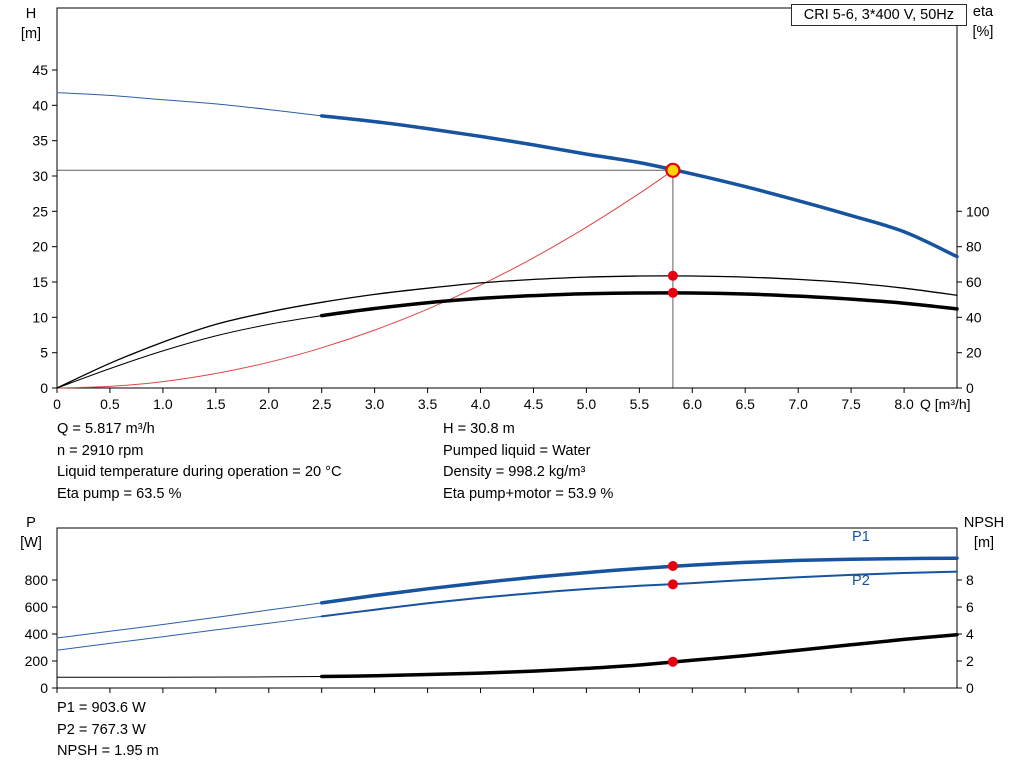  What do you see at coordinates (40, 317) in the screenshot?
I see `y-left-tick-label: 10` at bounding box center [40, 317].